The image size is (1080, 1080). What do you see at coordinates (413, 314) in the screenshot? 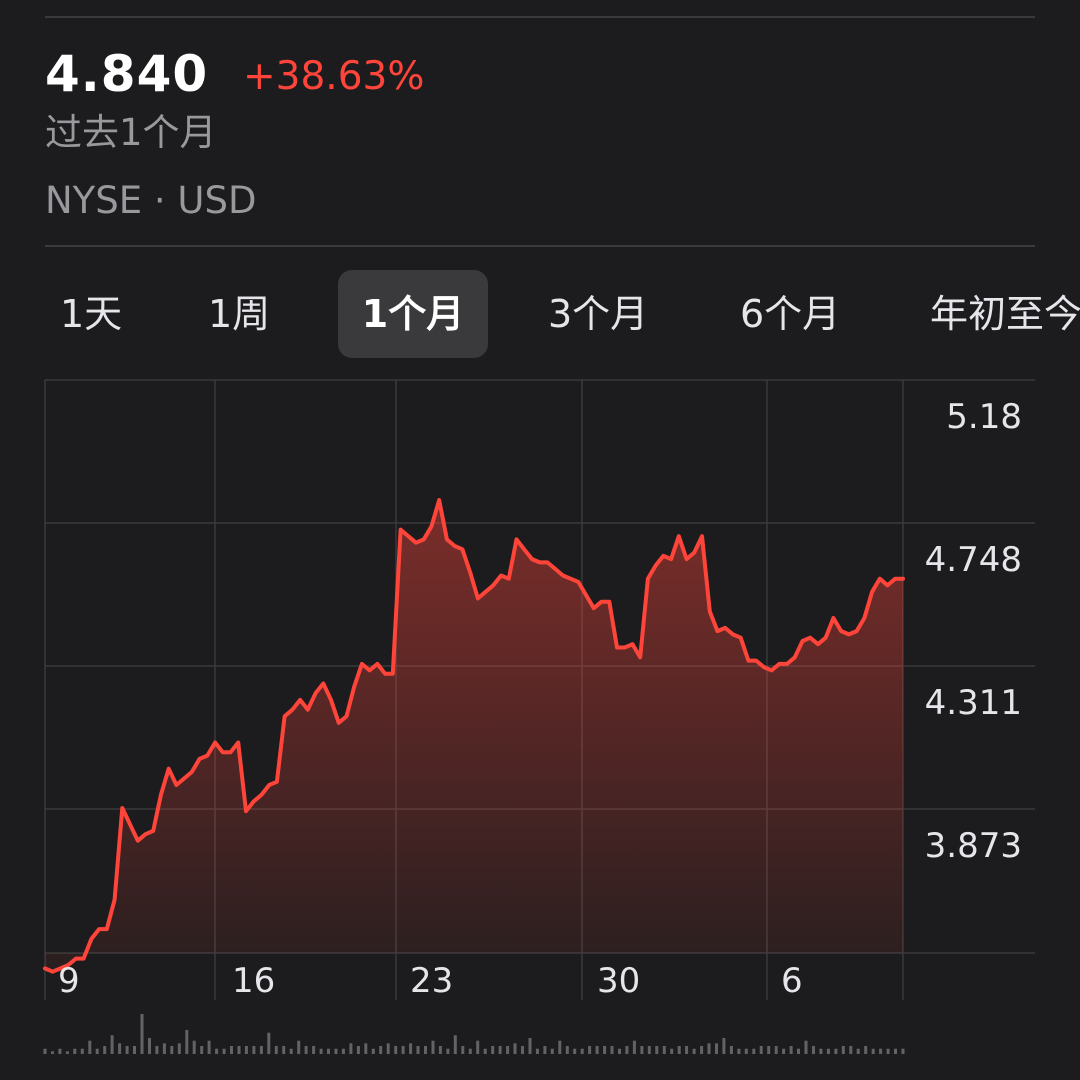
I see `range-tab-1-month: 1个月` at bounding box center [413, 314].